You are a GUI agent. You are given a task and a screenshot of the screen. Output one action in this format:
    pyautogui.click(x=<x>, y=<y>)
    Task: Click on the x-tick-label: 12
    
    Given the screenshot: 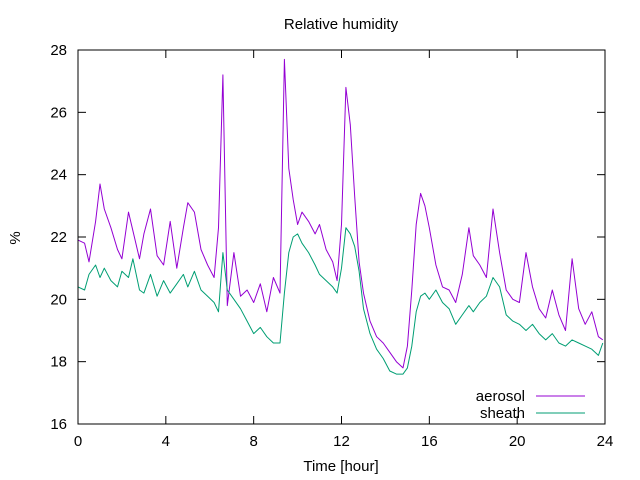 What is the action you would take?
    pyautogui.click(x=341, y=441)
    